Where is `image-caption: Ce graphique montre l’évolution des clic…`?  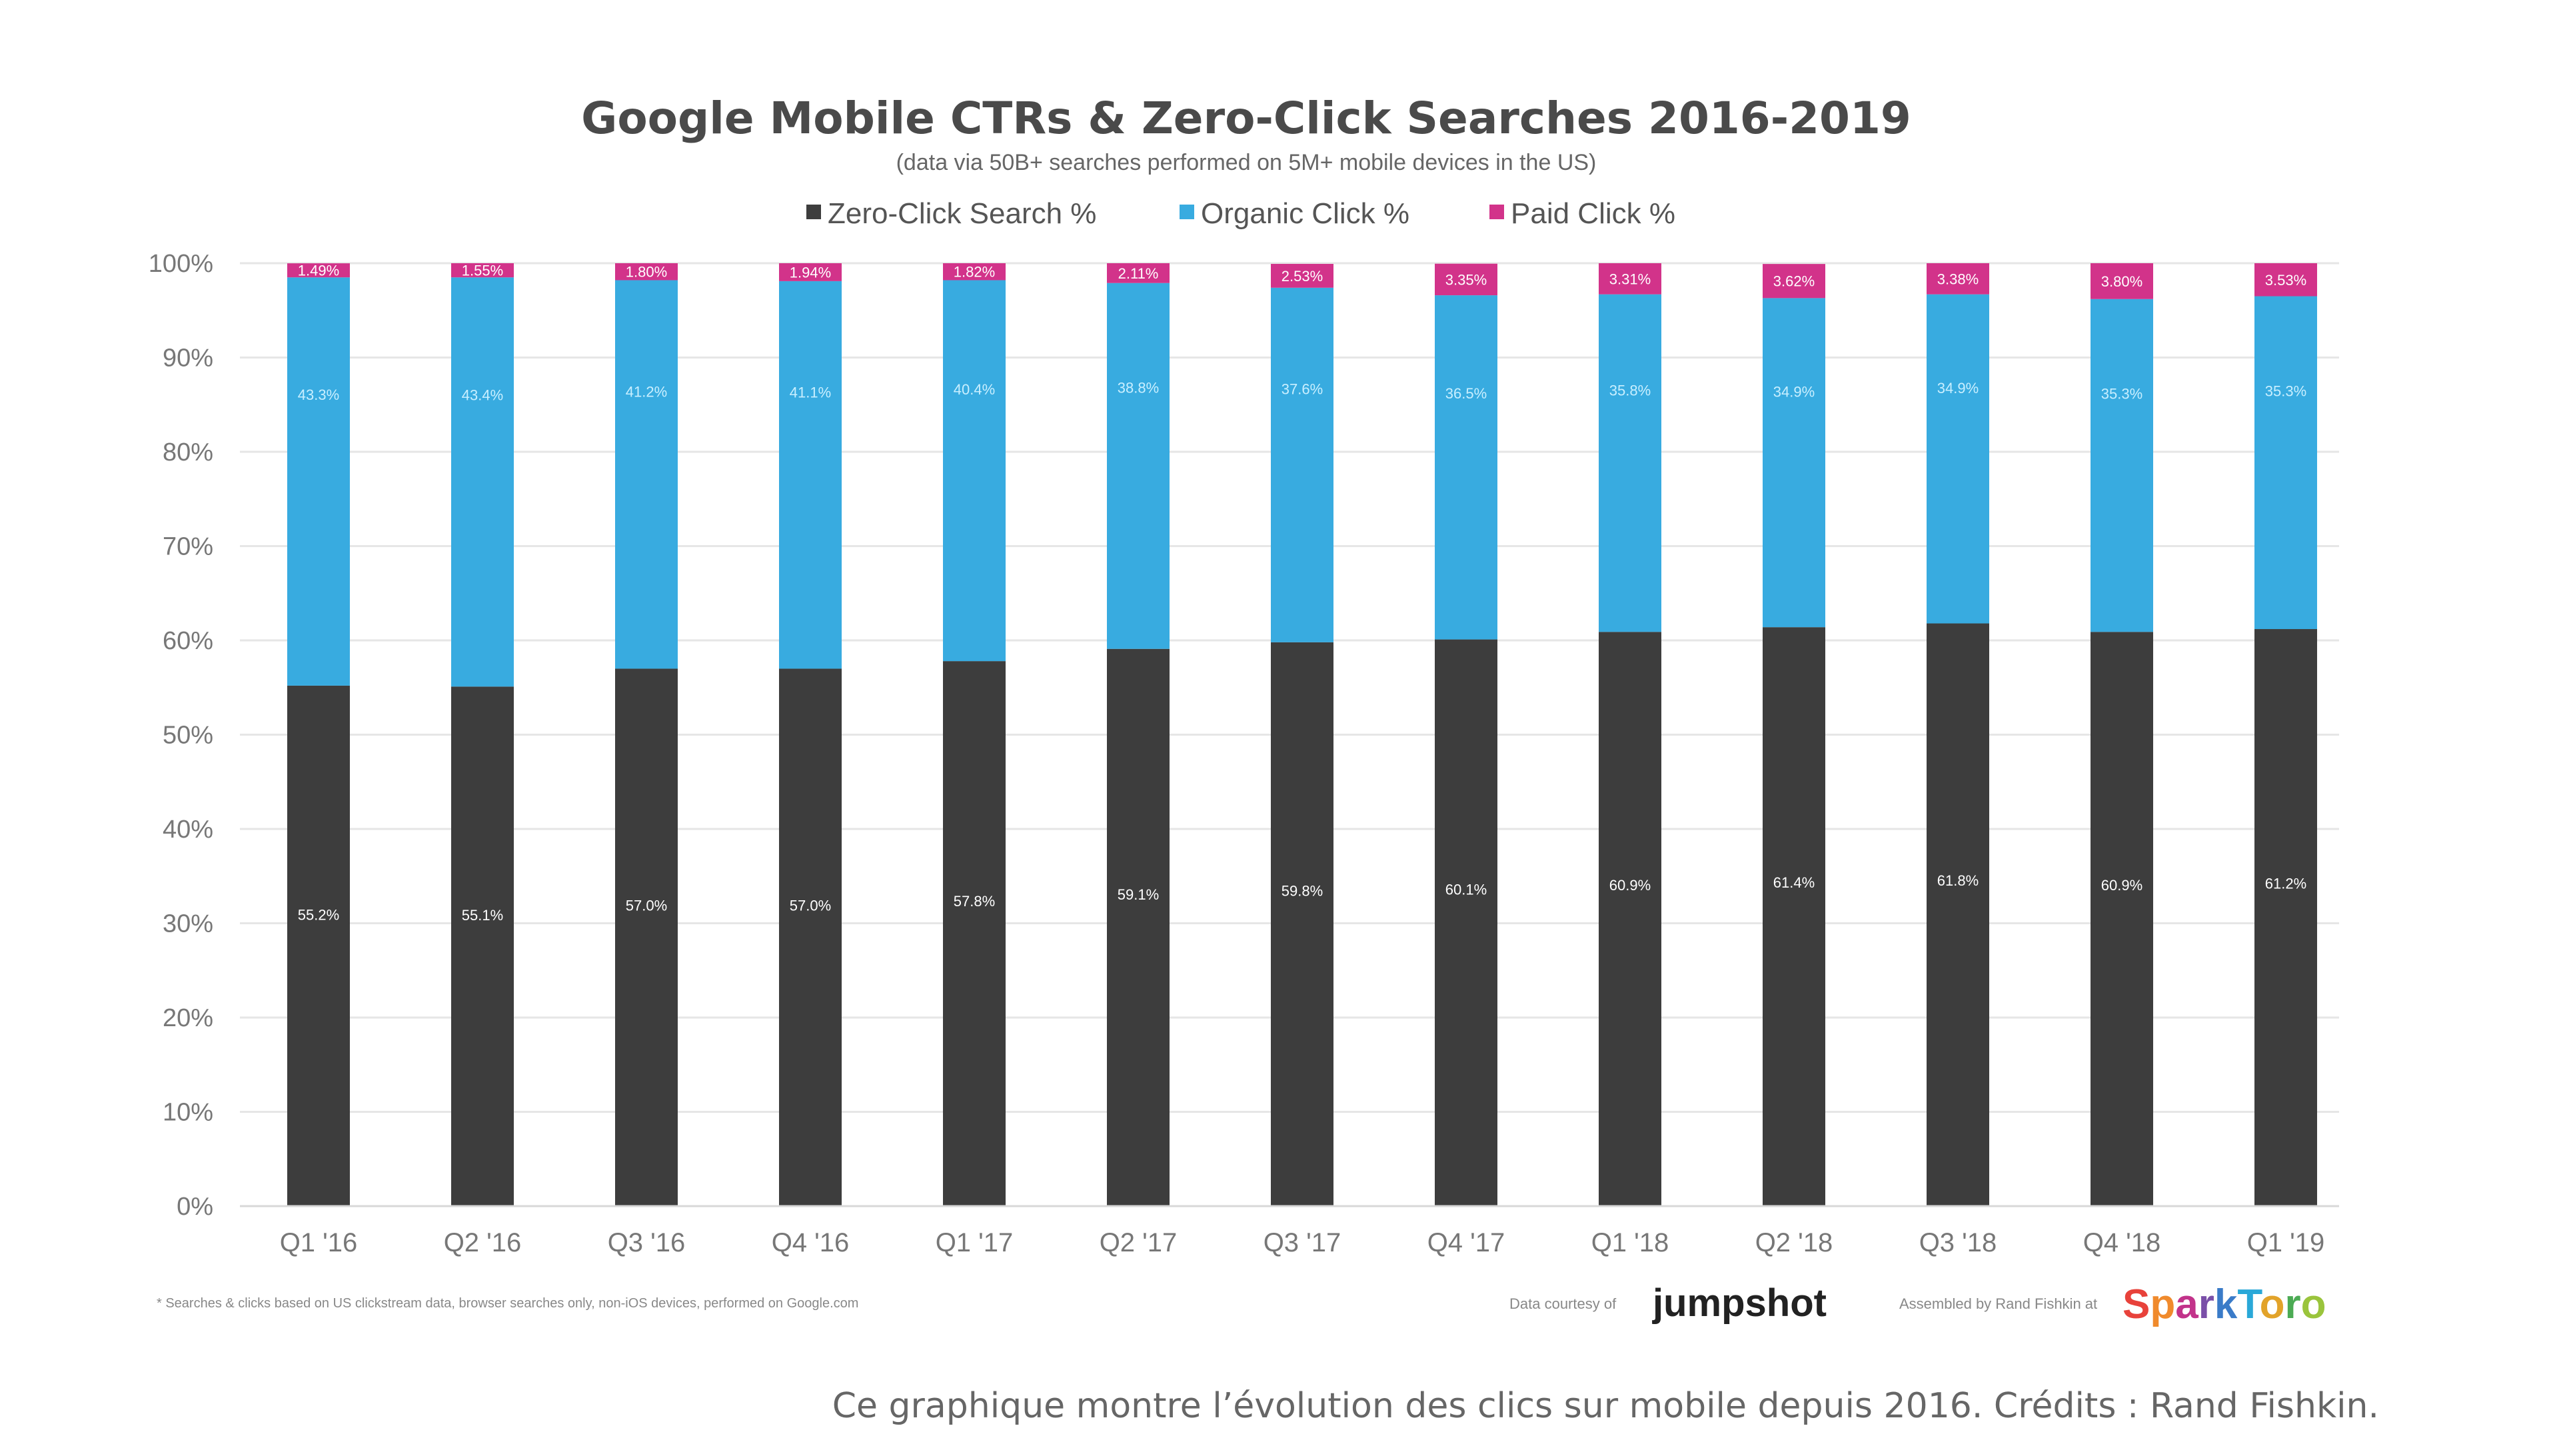 image-caption: Ce graphique montre l’évolution des clic… is located at coordinates (1605, 1406).